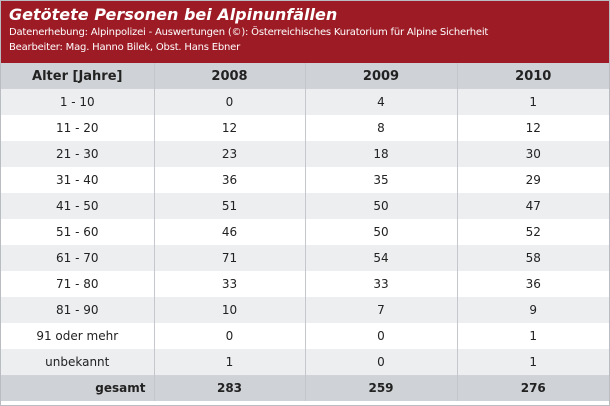  What do you see at coordinates (532, 232) in the screenshot?
I see `cell-2010: 52` at bounding box center [532, 232].